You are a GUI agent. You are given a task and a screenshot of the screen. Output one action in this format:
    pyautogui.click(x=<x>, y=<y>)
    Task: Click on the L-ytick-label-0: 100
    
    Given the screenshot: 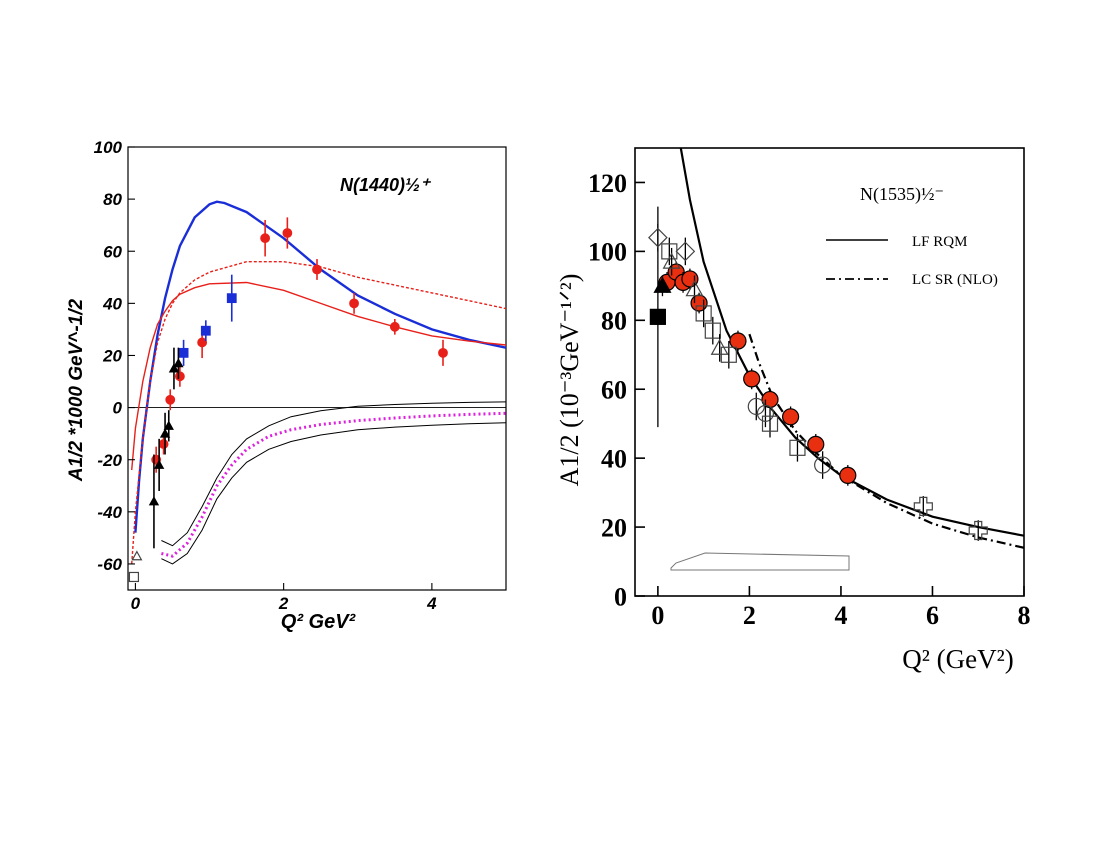 What is the action you would take?
    pyautogui.click(x=108, y=147)
    